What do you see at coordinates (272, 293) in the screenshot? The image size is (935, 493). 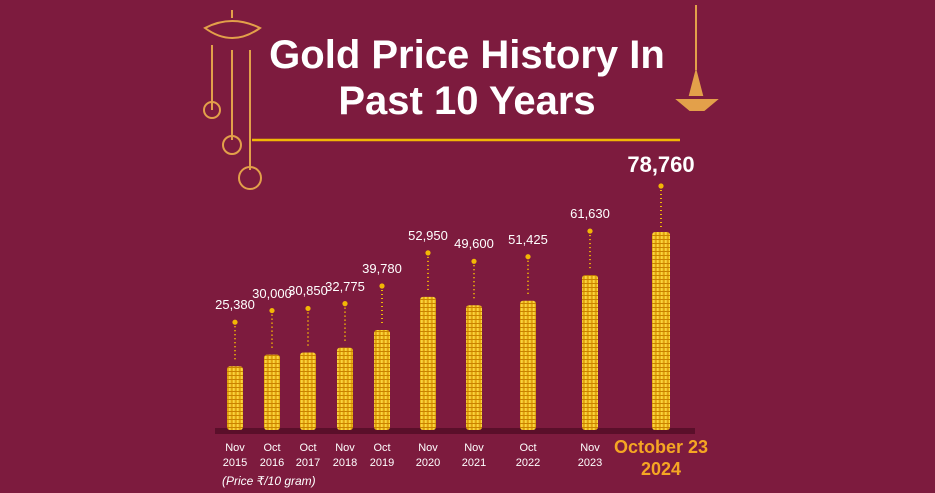 I see `value-label: 30,000` at bounding box center [272, 293].